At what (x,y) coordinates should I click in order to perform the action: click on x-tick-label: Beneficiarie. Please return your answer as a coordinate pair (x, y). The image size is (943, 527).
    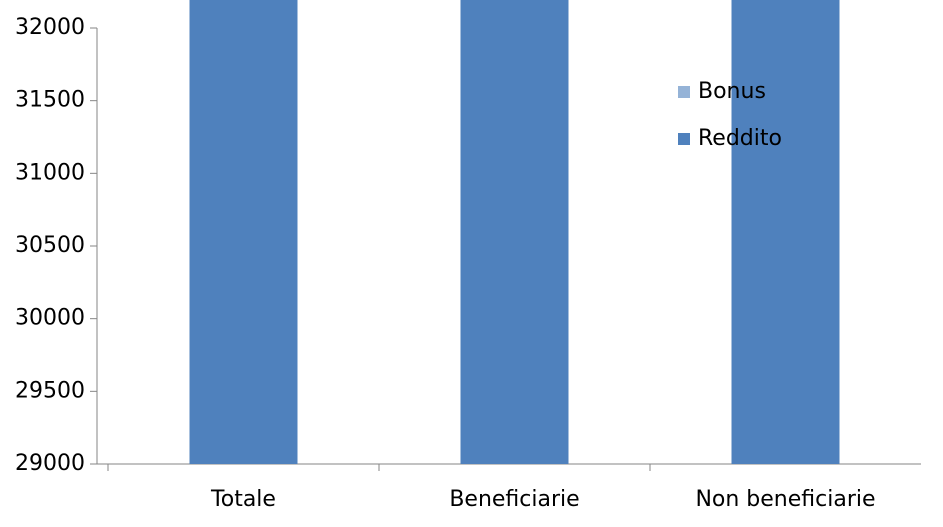
    Looking at the image, I should click on (514, 499).